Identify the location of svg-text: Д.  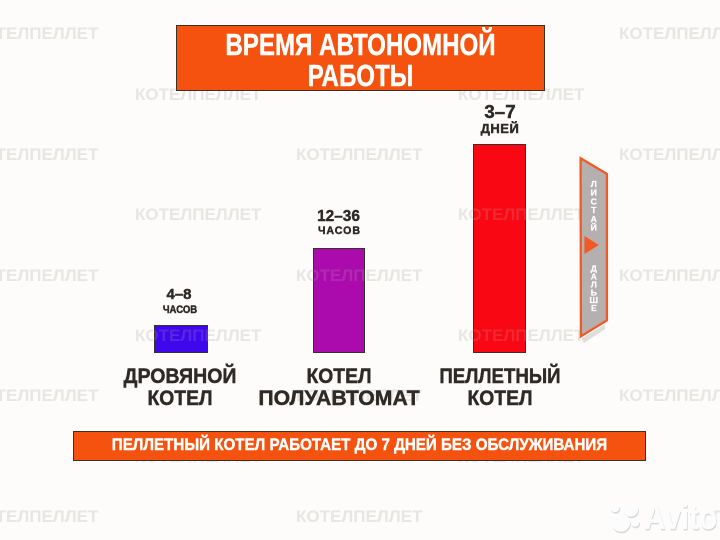
(594, 269).